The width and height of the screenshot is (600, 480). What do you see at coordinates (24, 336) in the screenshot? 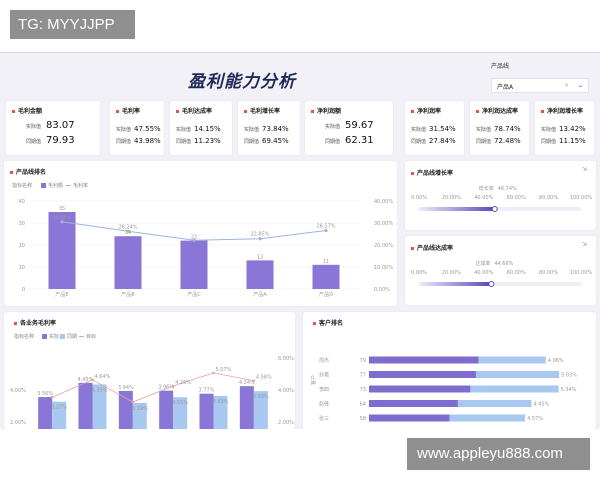
I see `legend-title: 指标名称` at bounding box center [24, 336].